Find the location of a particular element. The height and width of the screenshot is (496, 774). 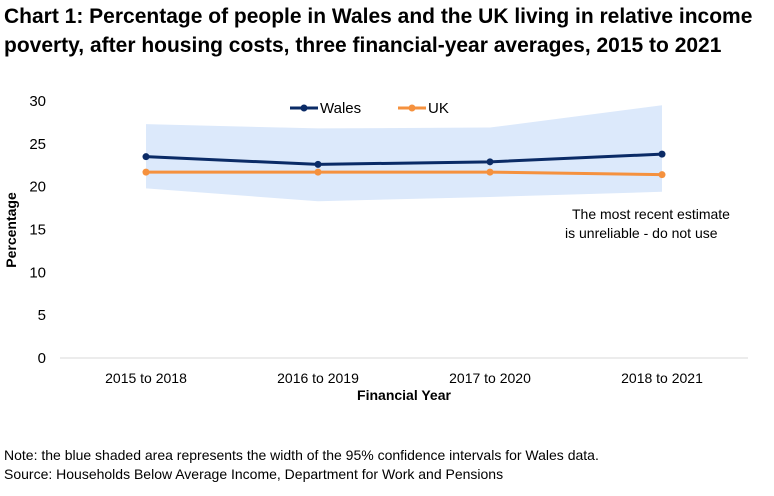

y-tick-label: 10 is located at coordinates (37, 272).